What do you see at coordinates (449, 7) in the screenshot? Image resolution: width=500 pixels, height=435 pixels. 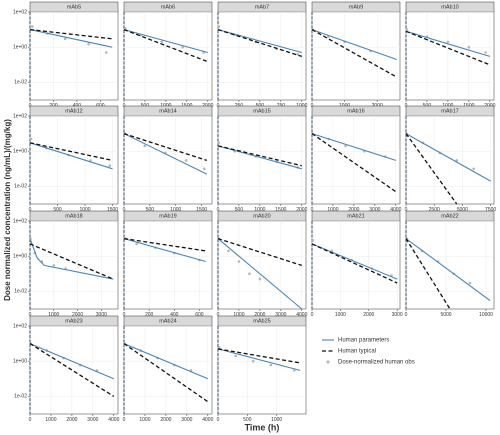 I see `panel-title: mAb10` at bounding box center [449, 7].